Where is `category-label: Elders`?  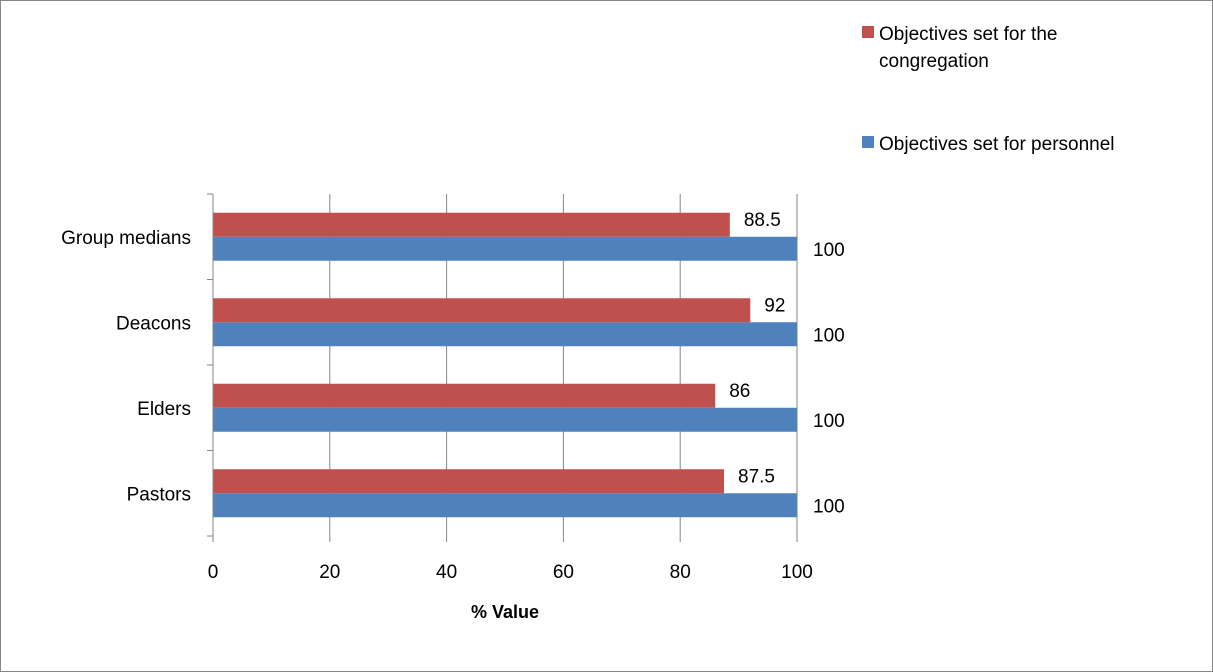
category-label: Elders is located at coordinates (164, 409).